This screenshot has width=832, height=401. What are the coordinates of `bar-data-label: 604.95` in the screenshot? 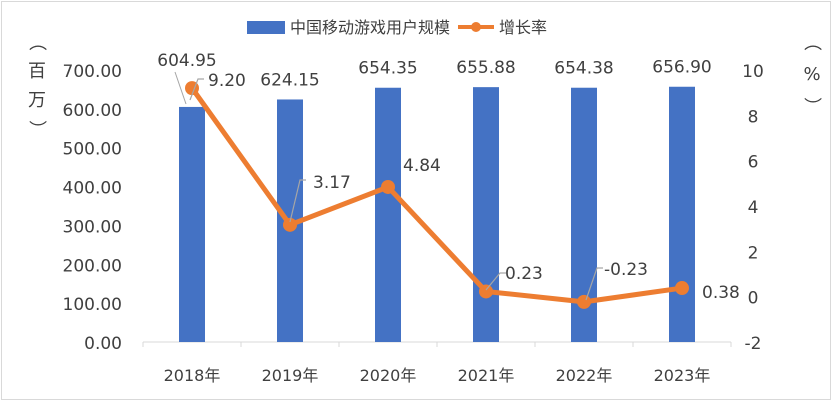 It's located at (186, 61).